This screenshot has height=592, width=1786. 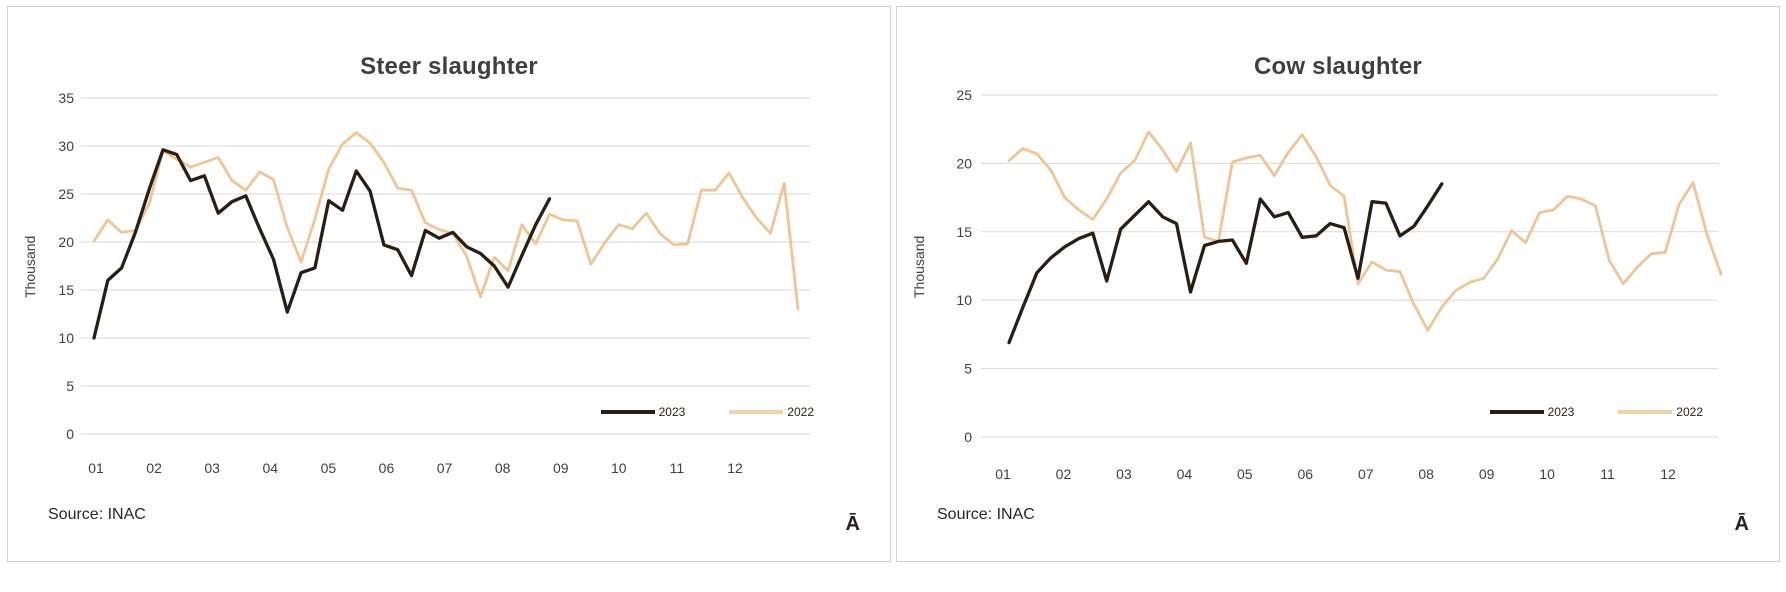 What do you see at coordinates (1338, 66) in the screenshot?
I see `chart-title: Cow slaughter` at bounding box center [1338, 66].